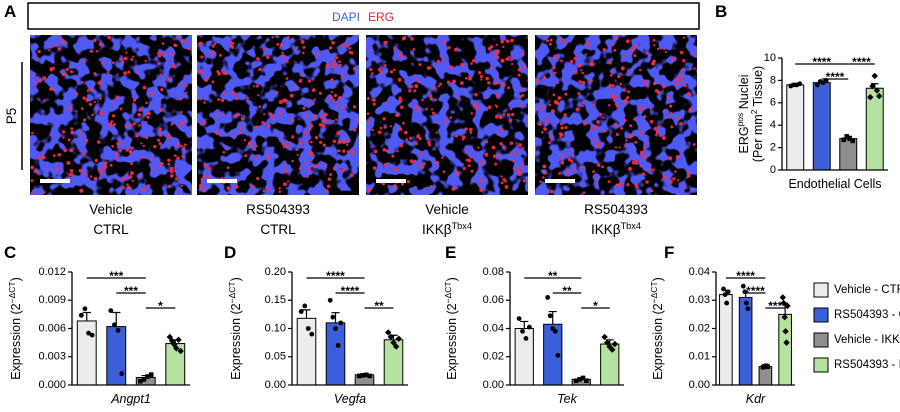 This screenshot has height=412, width=900. I want to click on y-tick-label: 0.05, so click(275, 357).